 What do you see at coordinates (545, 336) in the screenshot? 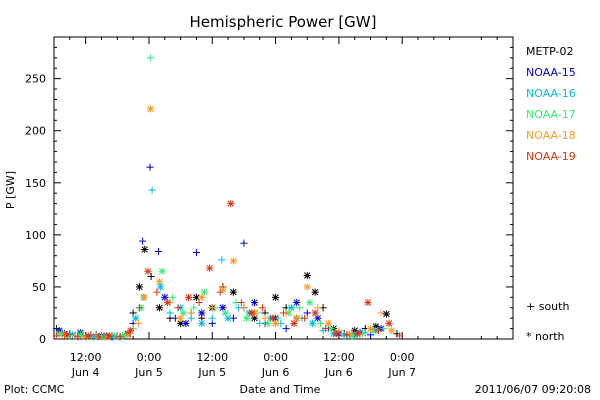
I see `marker-legend-north: * north` at bounding box center [545, 336].